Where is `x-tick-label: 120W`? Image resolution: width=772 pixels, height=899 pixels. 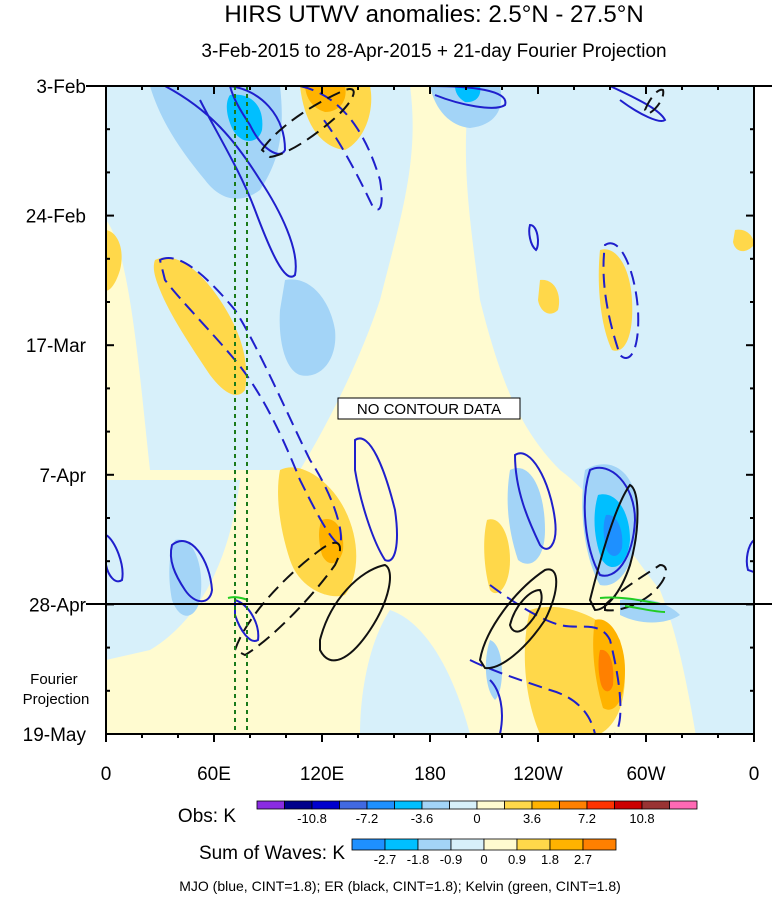
x-tick-label: 120W is located at coordinates (538, 774).